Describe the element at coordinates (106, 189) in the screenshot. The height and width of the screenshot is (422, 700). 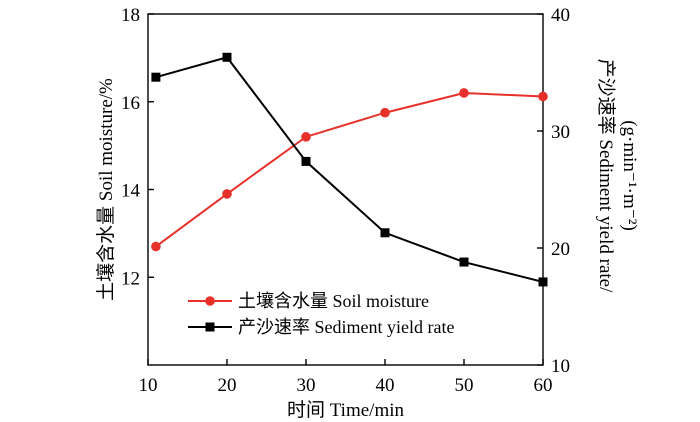
I see `y-left-axis-title: 土壤含水量 Soil moisture/%` at that location.